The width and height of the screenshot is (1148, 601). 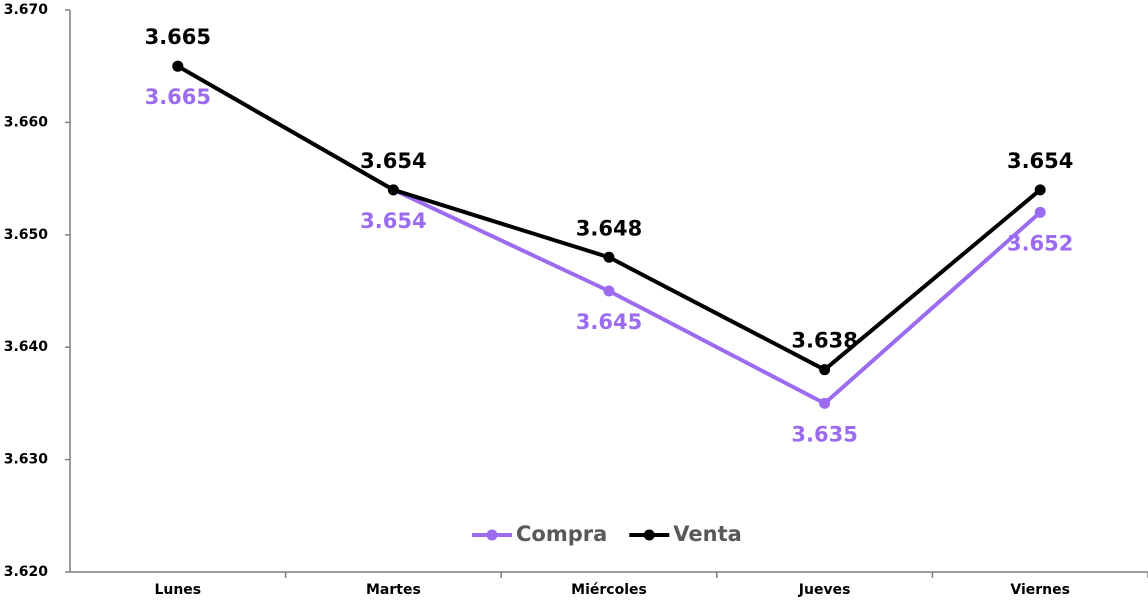 What do you see at coordinates (824, 341) in the screenshot?
I see `value-label: 3.638` at bounding box center [824, 341].